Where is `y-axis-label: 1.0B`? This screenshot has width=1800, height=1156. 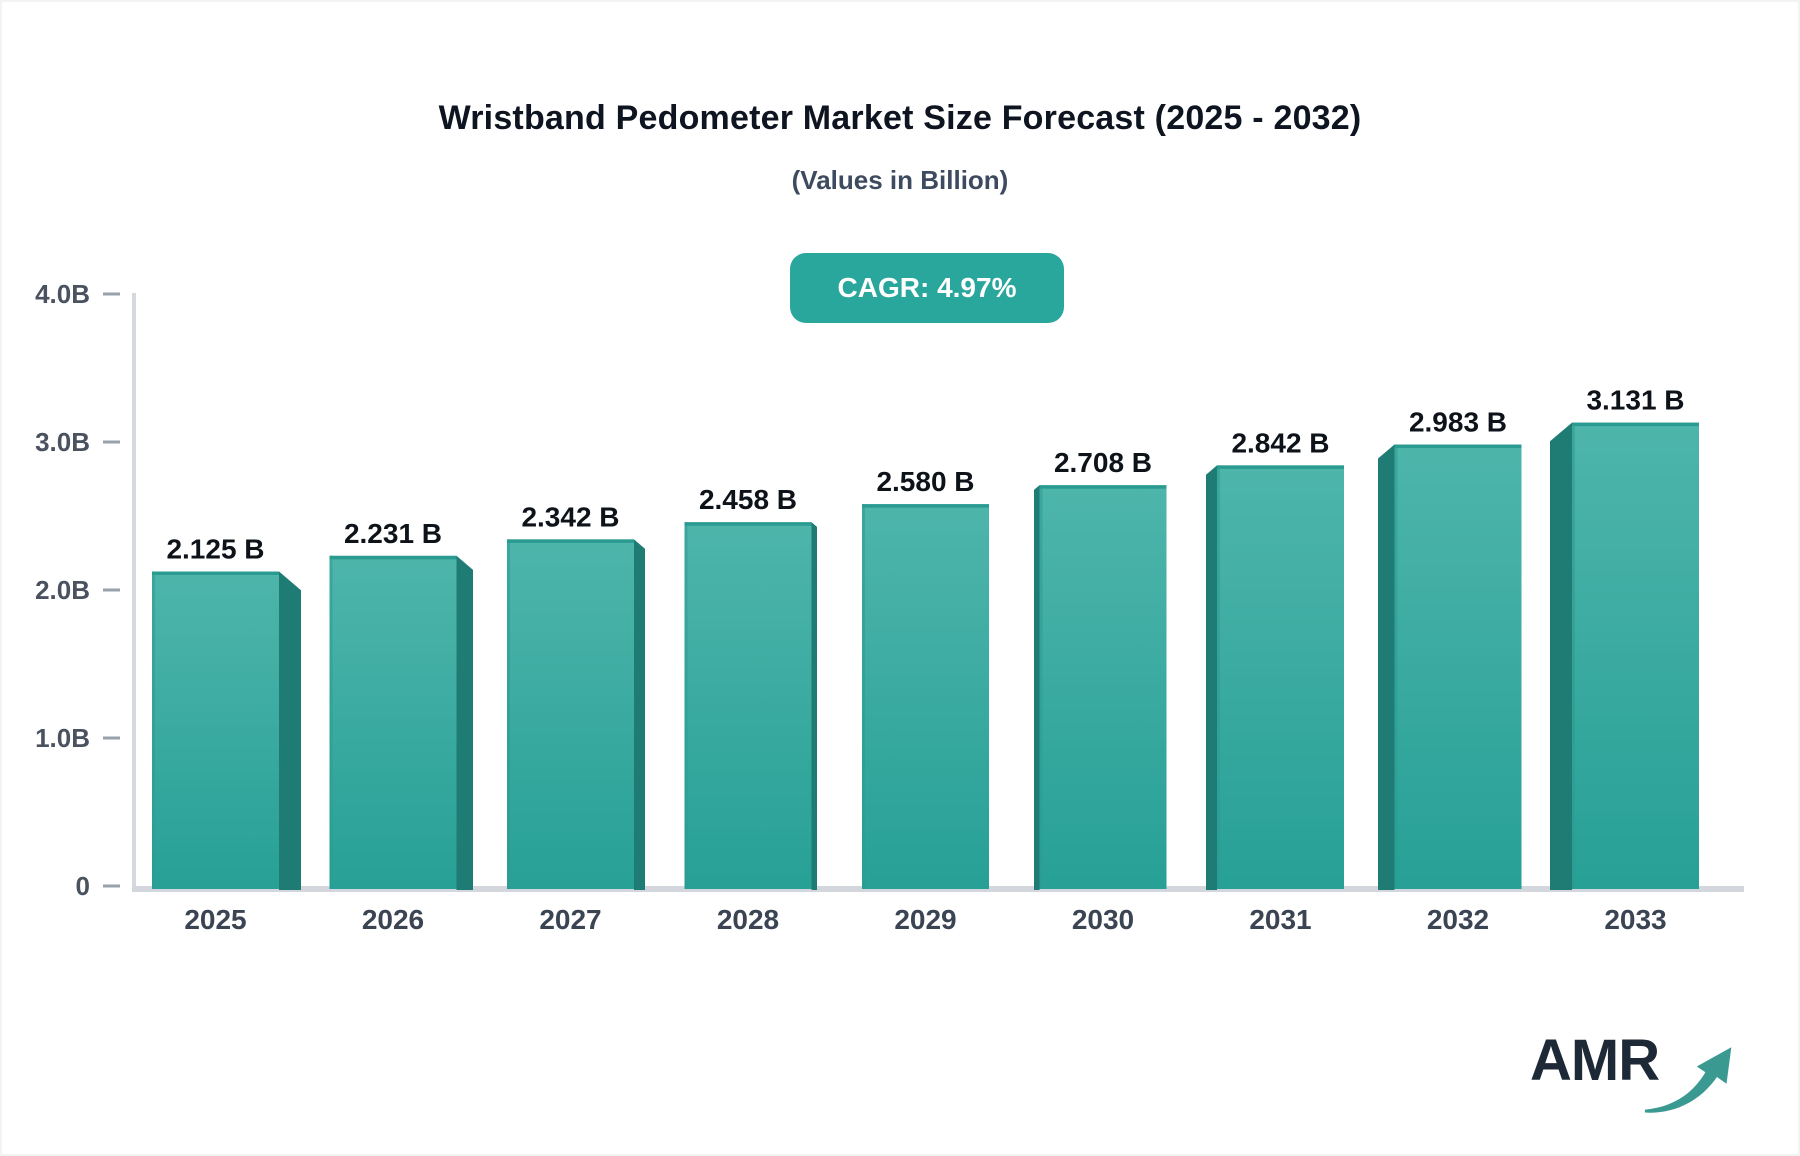
y-axis-label: 1.0B is located at coordinates (62, 738).